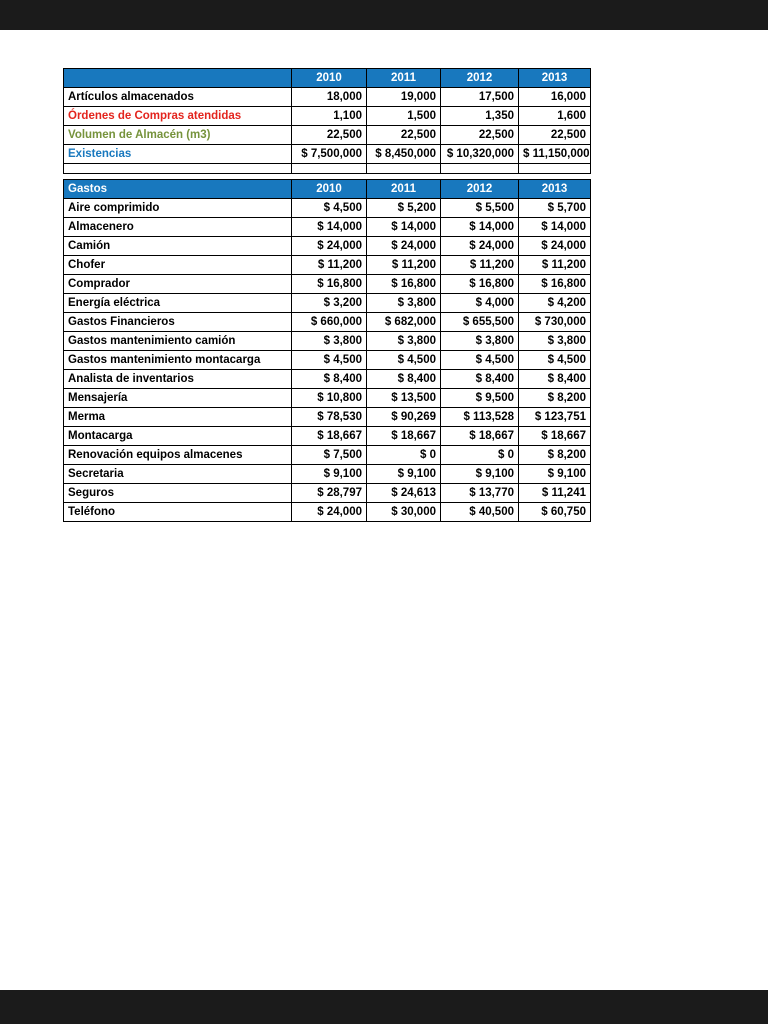  I want to click on cell-value: 18,000, so click(329, 97).